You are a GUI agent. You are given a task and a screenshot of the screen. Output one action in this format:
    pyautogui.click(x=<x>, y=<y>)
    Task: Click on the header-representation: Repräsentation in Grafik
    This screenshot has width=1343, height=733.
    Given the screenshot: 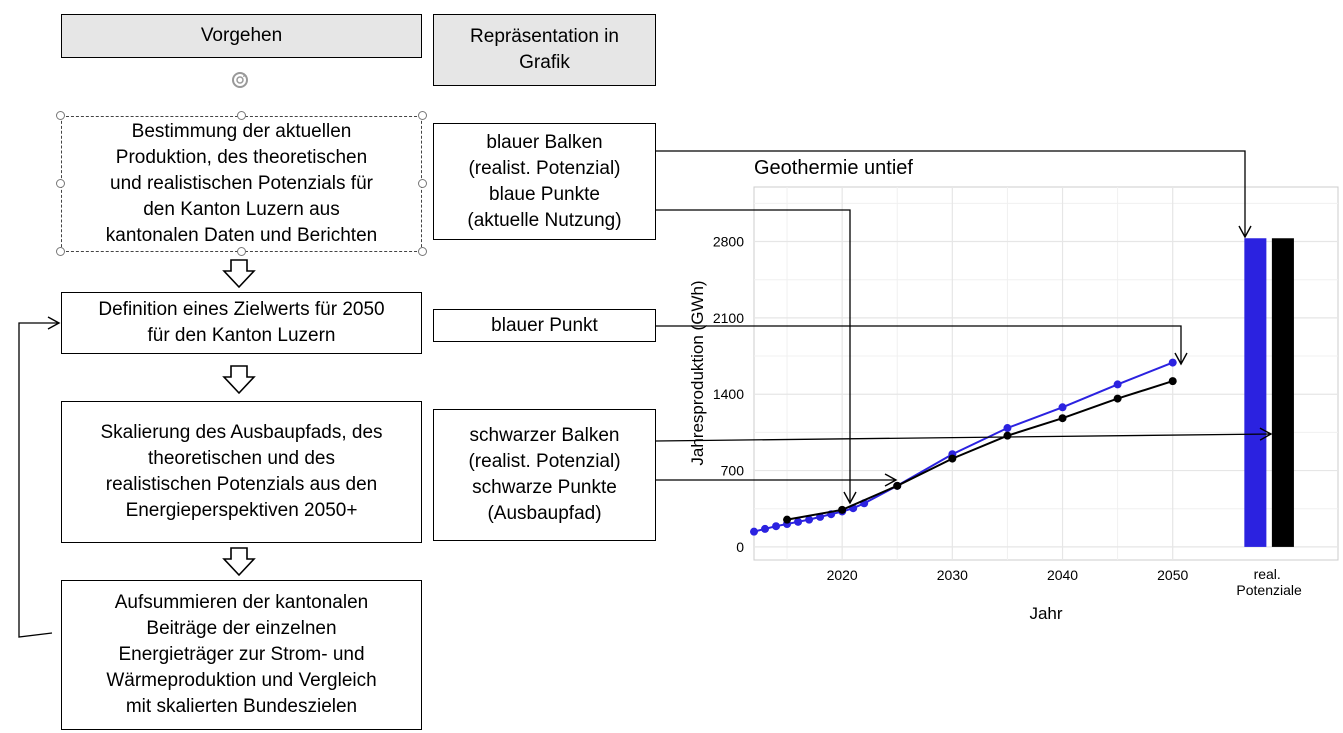 What is the action you would take?
    pyautogui.click(x=544, y=50)
    